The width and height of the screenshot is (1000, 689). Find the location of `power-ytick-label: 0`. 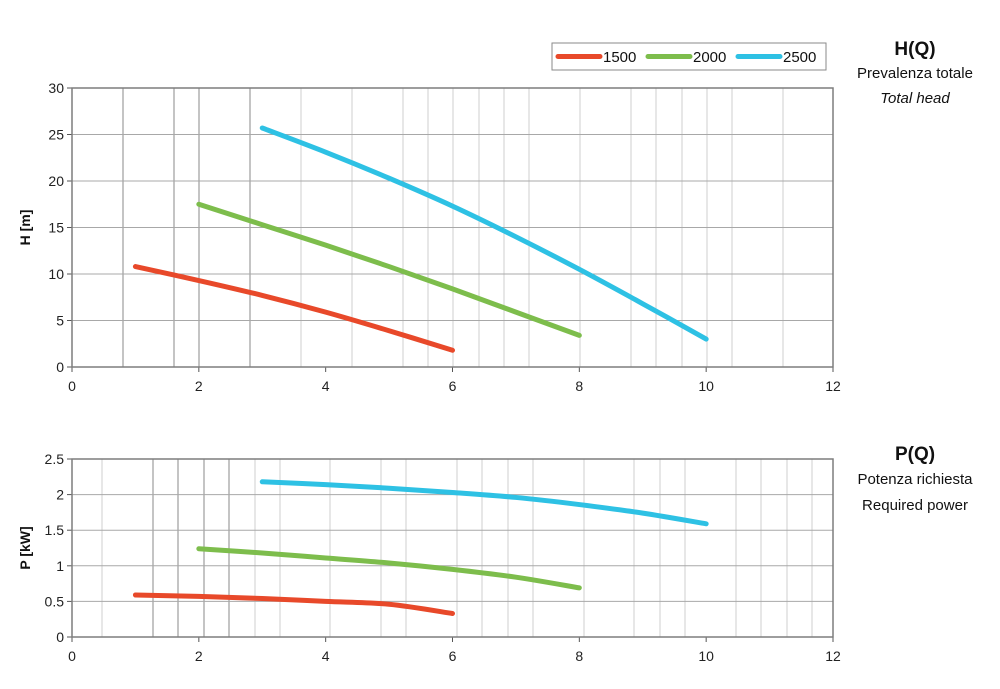

power-ytick-label: 0 is located at coordinates (60, 637).